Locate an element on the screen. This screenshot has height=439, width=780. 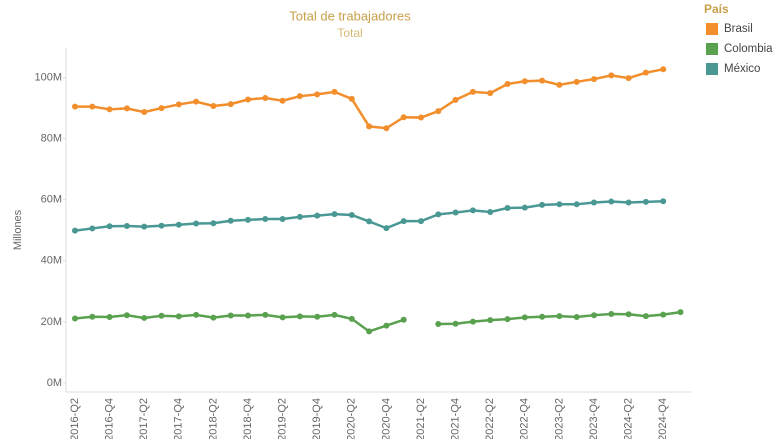
legend-label: Colombia is located at coordinates (748, 49).